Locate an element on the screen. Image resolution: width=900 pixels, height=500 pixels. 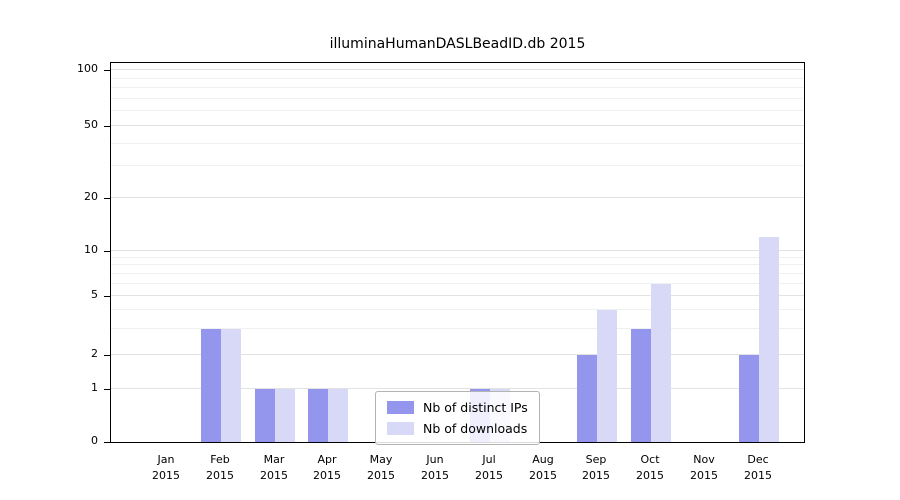
legend-row: Nb of downloads is located at coordinates (457, 428).